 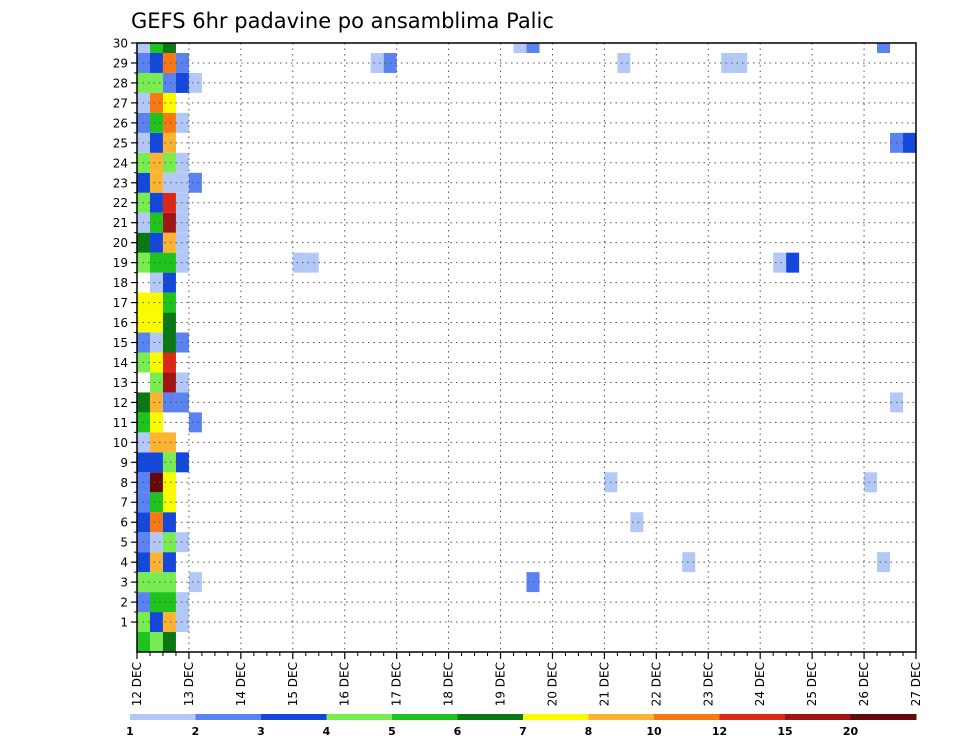 What do you see at coordinates (130, 731) in the screenshot?
I see `colorbar-label-1: 1` at bounding box center [130, 731].